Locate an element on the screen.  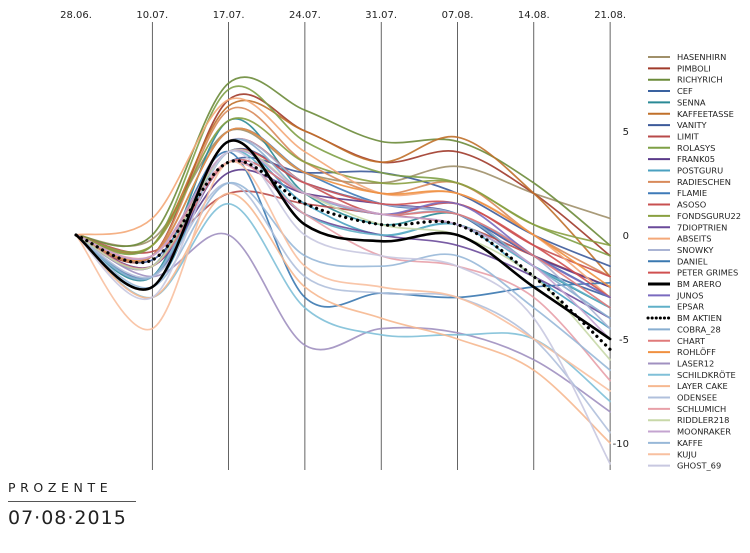
report-date: 07·08·2015 is located at coordinates (67, 518).